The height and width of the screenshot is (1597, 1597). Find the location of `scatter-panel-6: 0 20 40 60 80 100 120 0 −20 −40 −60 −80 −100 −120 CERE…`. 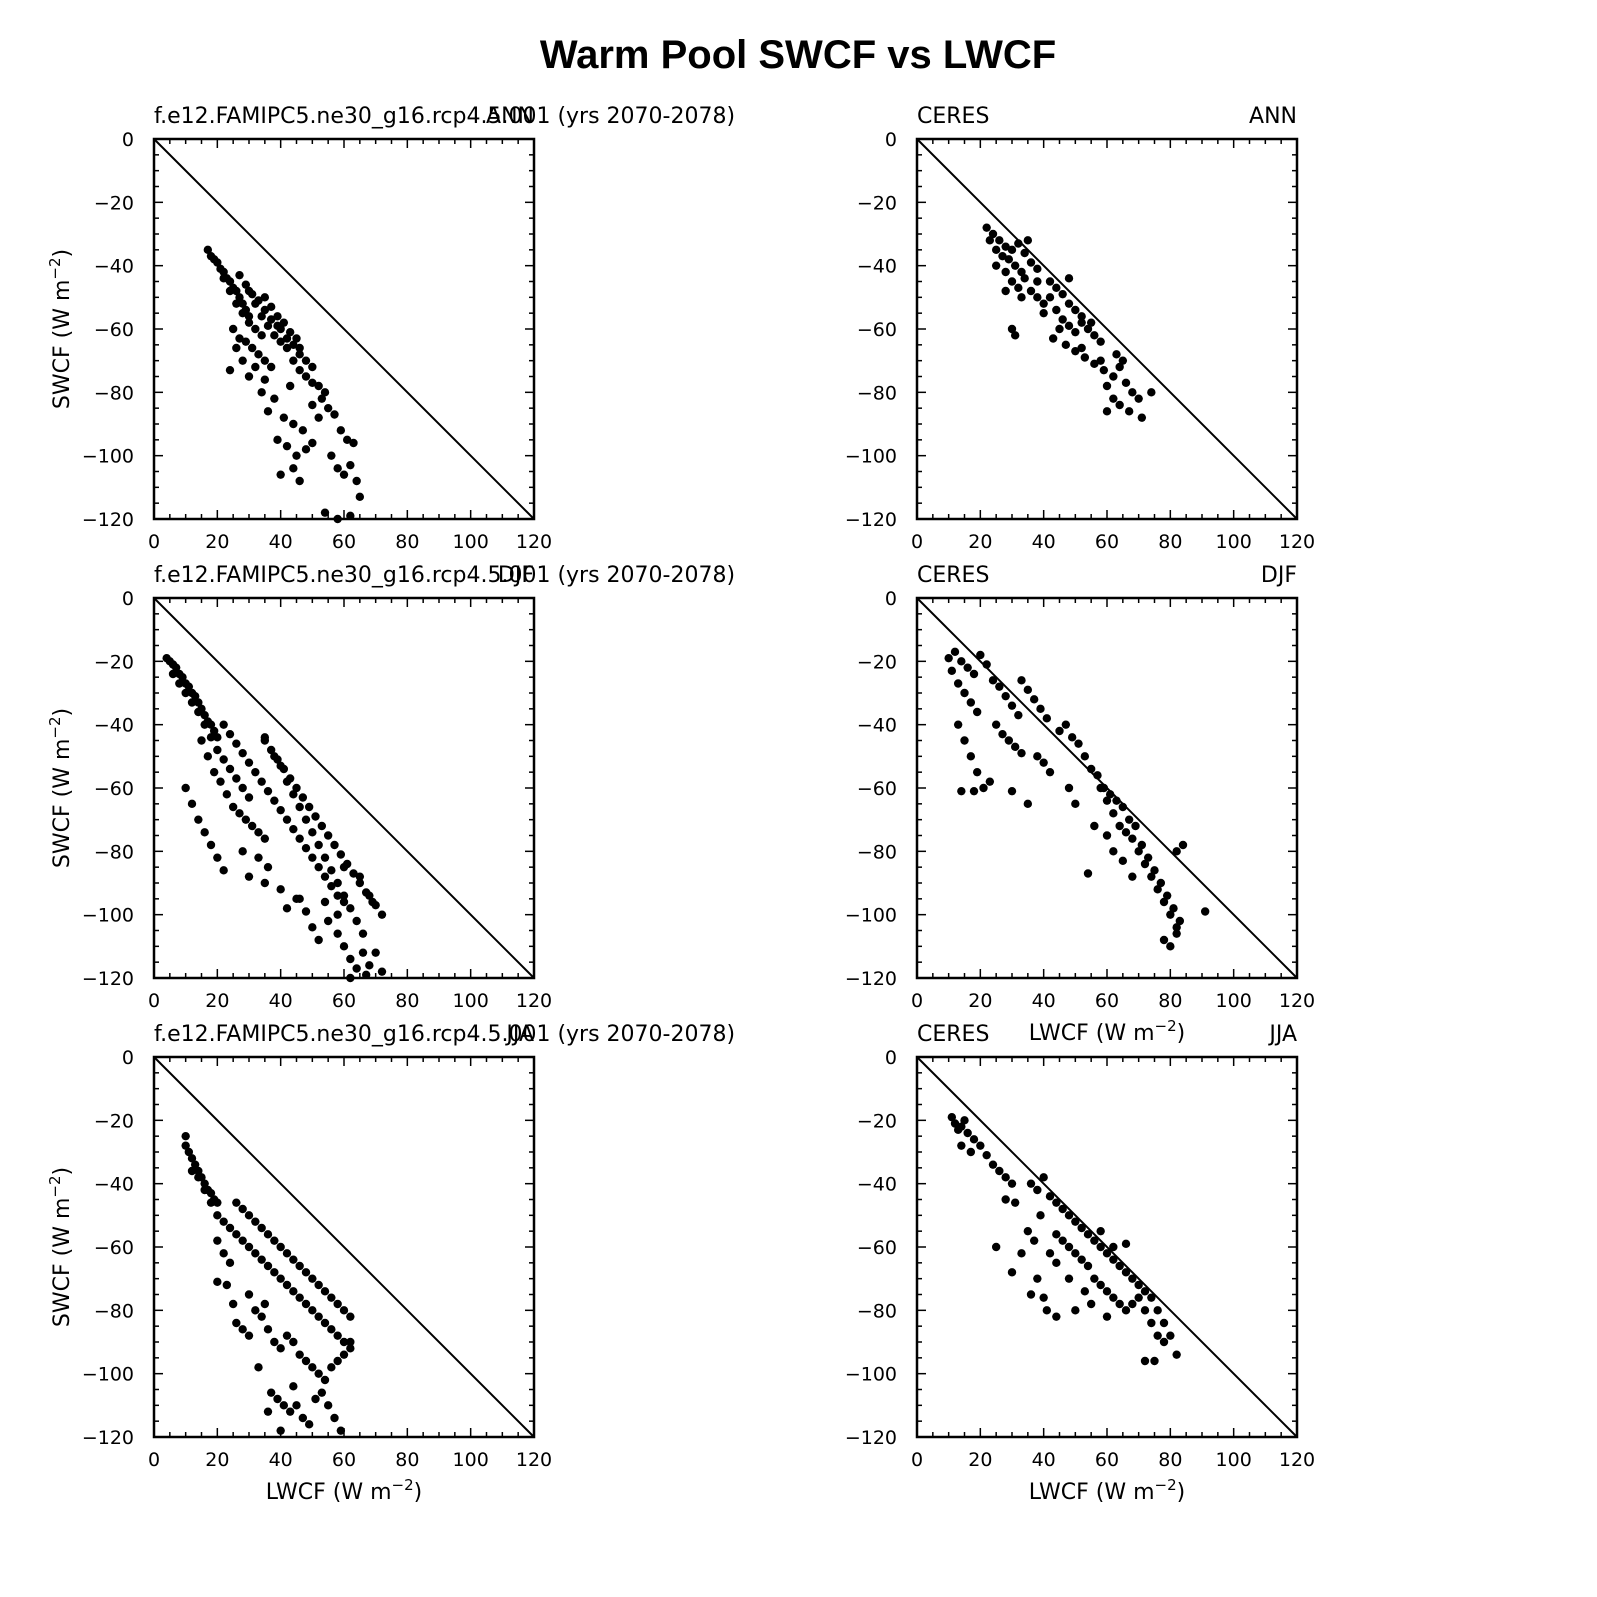

scatter-panel-6: 0 20 40 60 80 100 120 0 −20 −40 −60 −80 −100 −120 CERE… is located at coordinates (1080, 1263).